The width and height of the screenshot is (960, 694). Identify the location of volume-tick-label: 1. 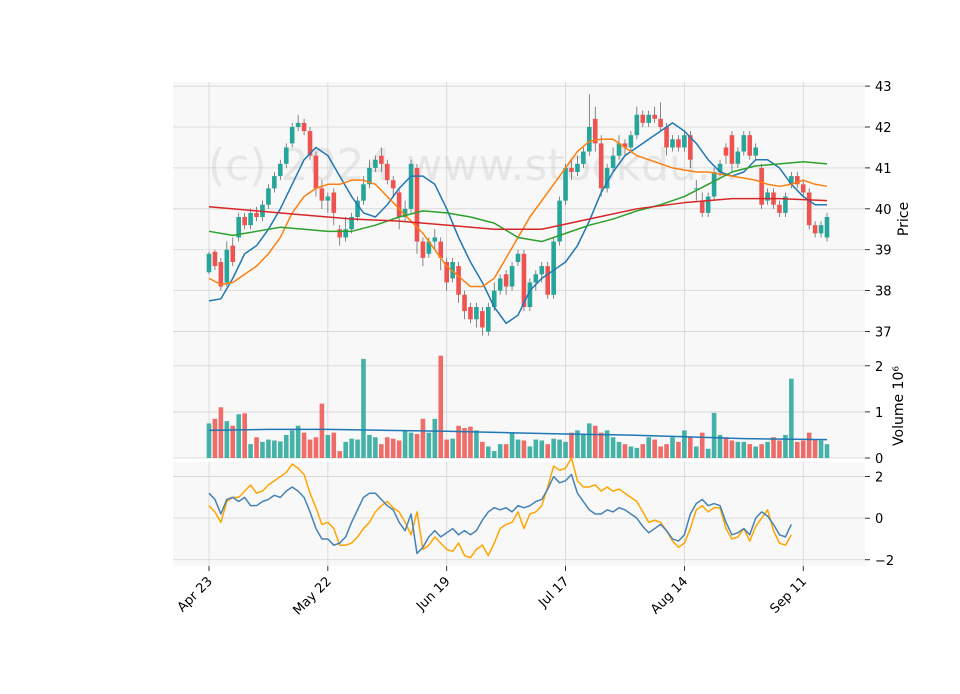
(879, 413).